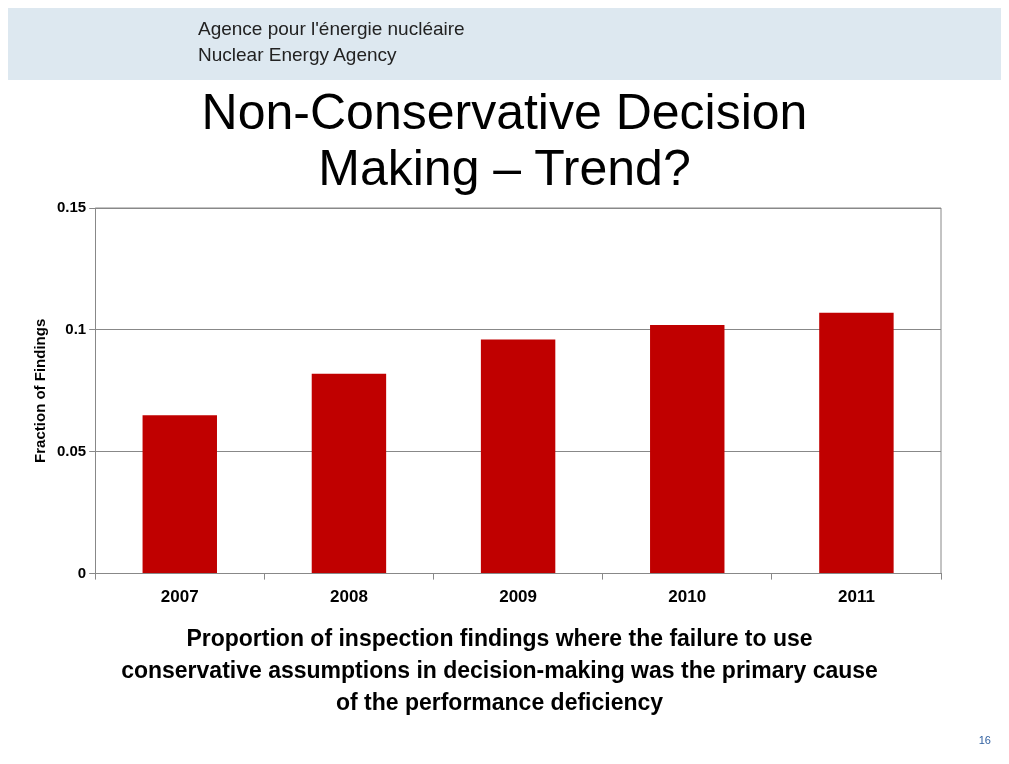  What do you see at coordinates (984, 740) in the screenshot?
I see `text: 16` at bounding box center [984, 740].